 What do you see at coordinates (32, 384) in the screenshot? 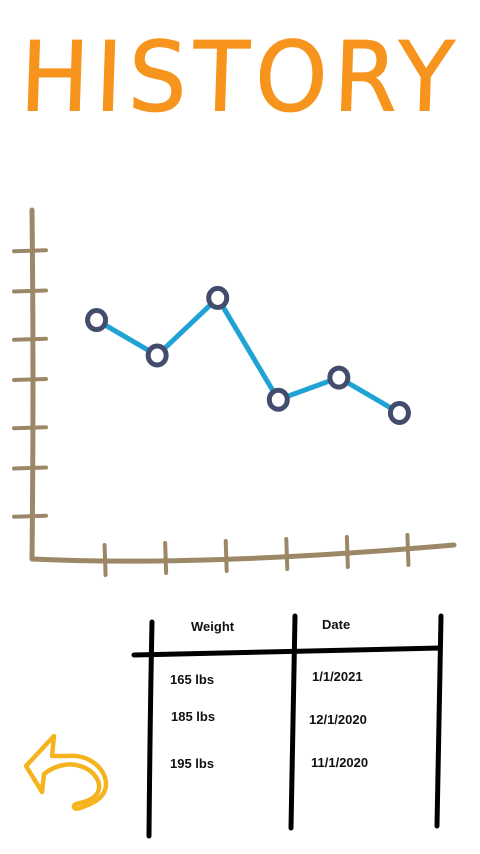
I see `y-axis` at bounding box center [32, 384].